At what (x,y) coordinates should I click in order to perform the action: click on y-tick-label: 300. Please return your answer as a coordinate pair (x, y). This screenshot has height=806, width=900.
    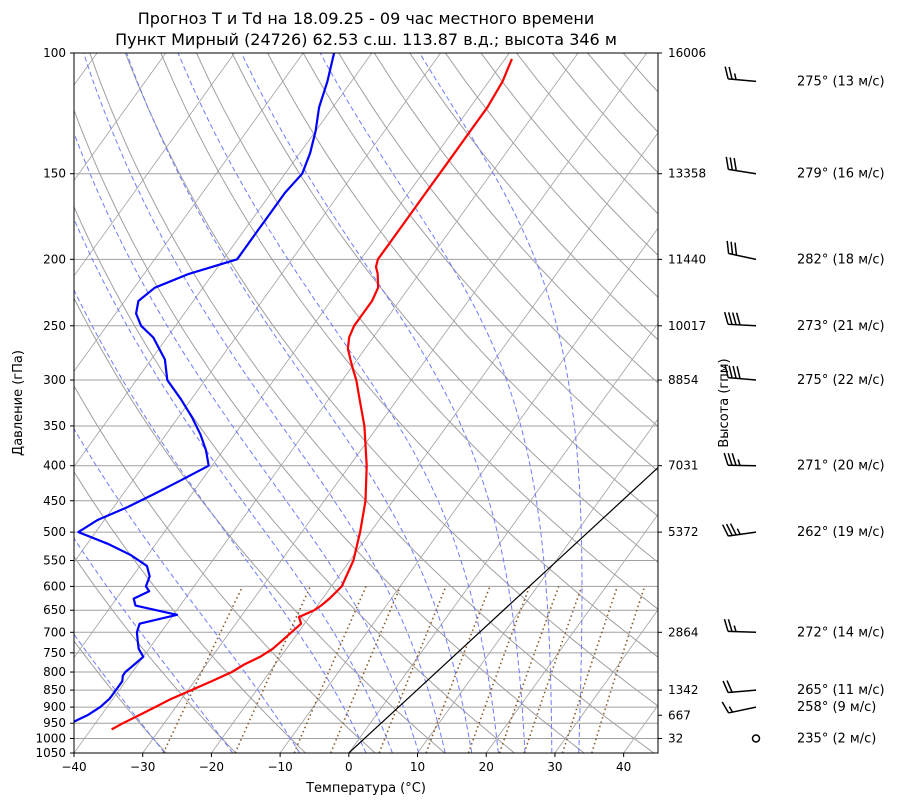
    Looking at the image, I should click on (54, 380).